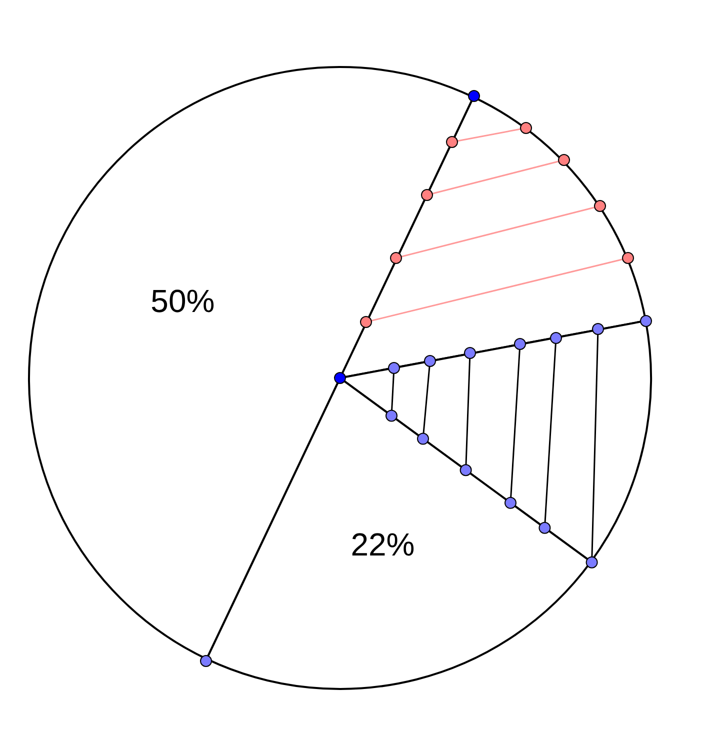  Describe the element at coordinates (382, 544) in the screenshot. I see `data-label: 22%` at that location.